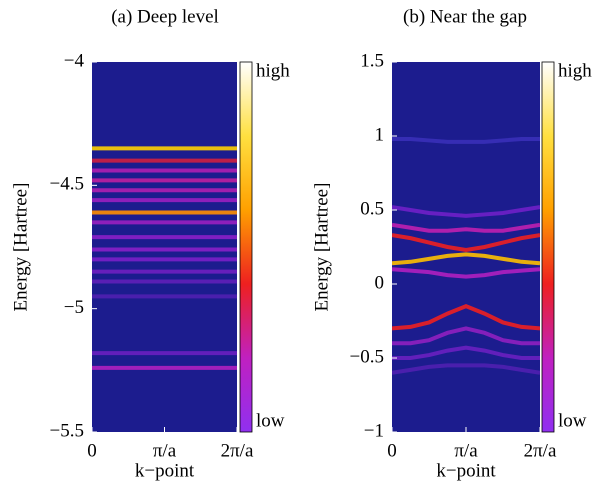  What do you see at coordinates (165, 16) in the screenshot?
I see `panel-title: (a) Deep level` at bounding box center [165, 16].